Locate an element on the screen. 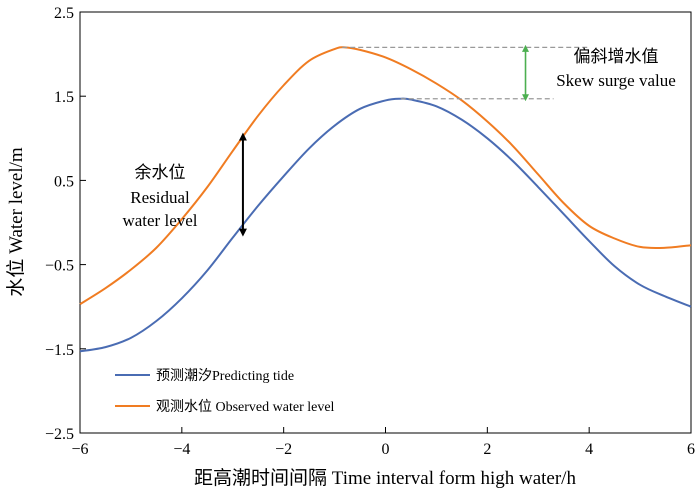 Image resolution: width=700 pixels, height=493 pixels. legend-label-observed-water-level: 观测水位 Observed water level is located at coordinates (245, 407).